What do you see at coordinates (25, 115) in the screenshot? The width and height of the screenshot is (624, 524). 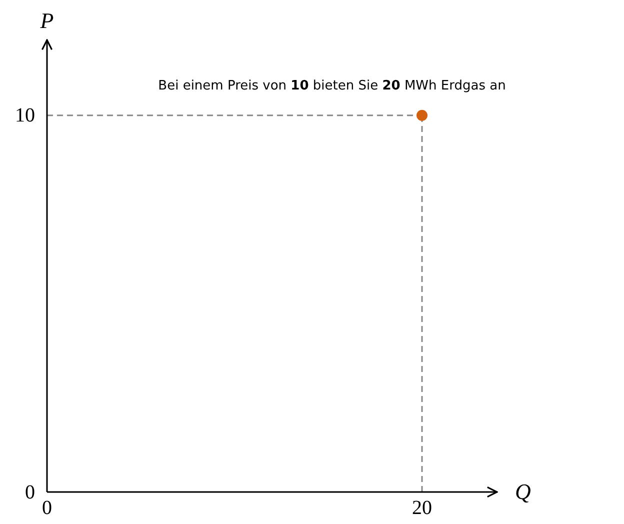 I see `y-tick-label: 10` at bounding box center [25, 115].